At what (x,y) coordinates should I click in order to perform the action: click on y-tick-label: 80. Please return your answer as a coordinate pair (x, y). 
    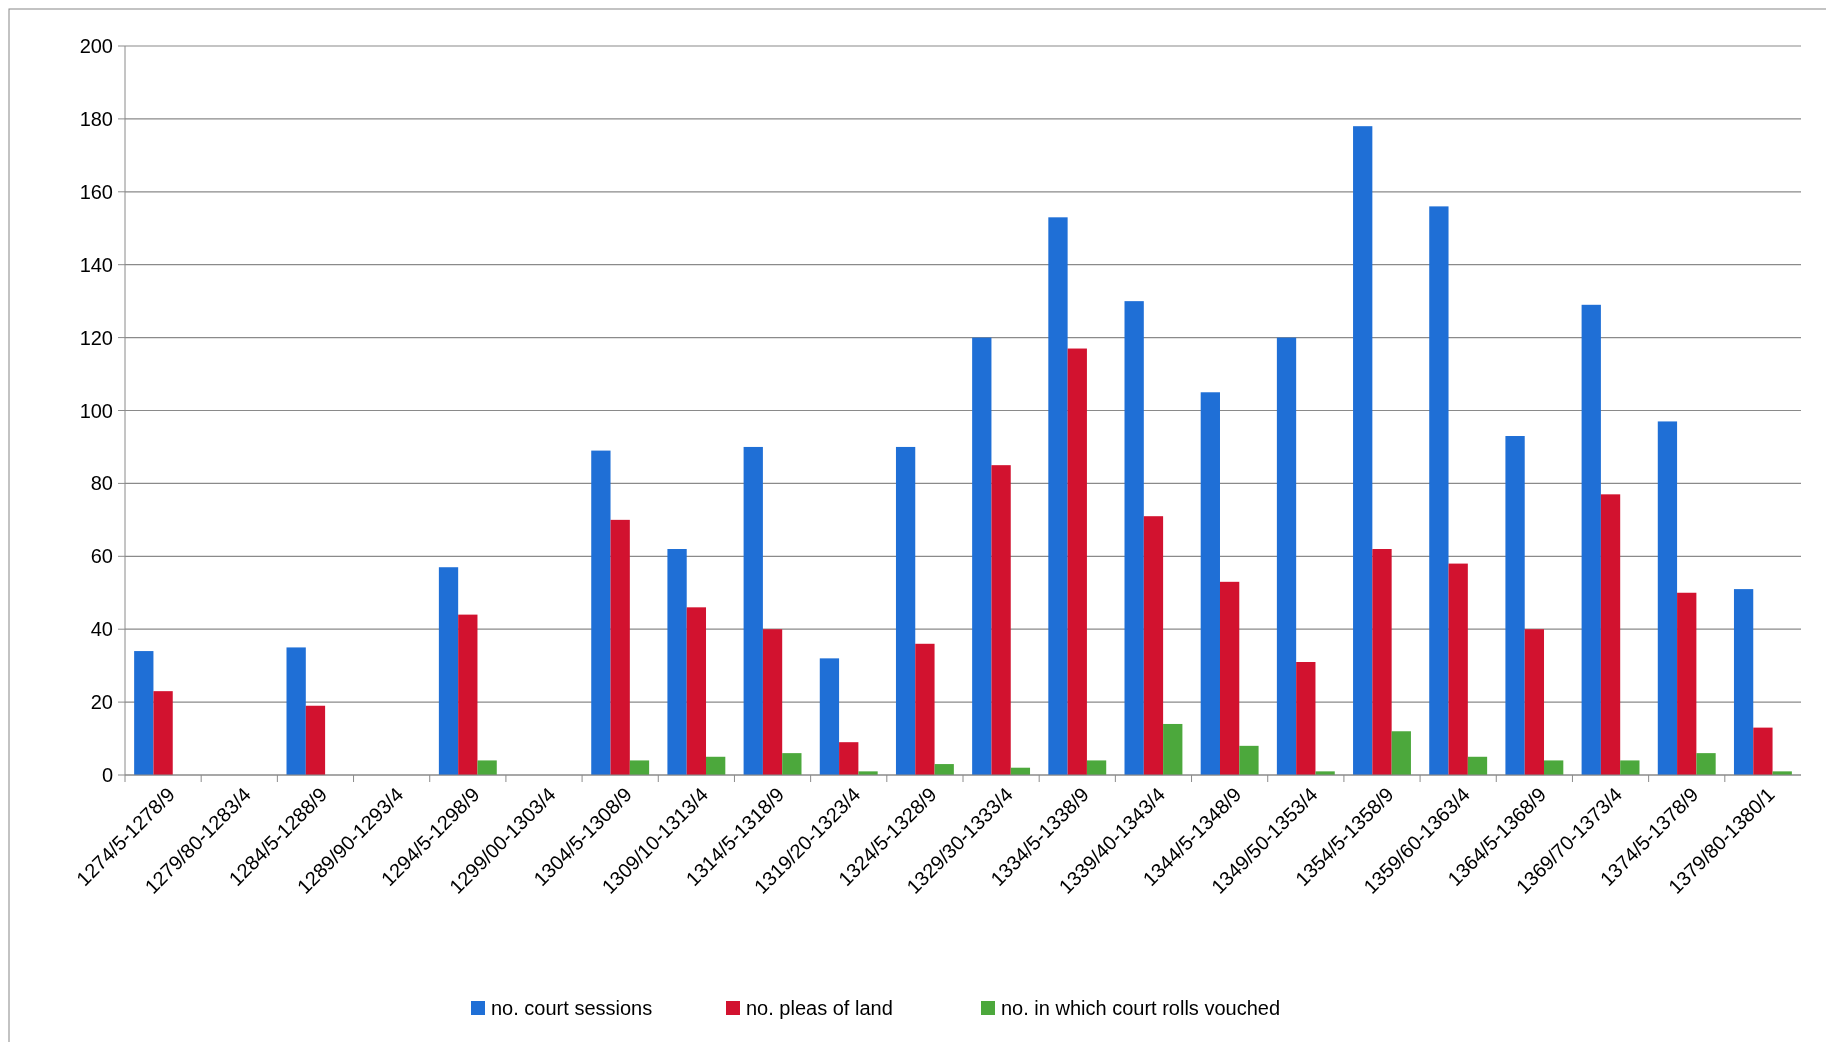
    Looking at the image, I should click on (101, 483).